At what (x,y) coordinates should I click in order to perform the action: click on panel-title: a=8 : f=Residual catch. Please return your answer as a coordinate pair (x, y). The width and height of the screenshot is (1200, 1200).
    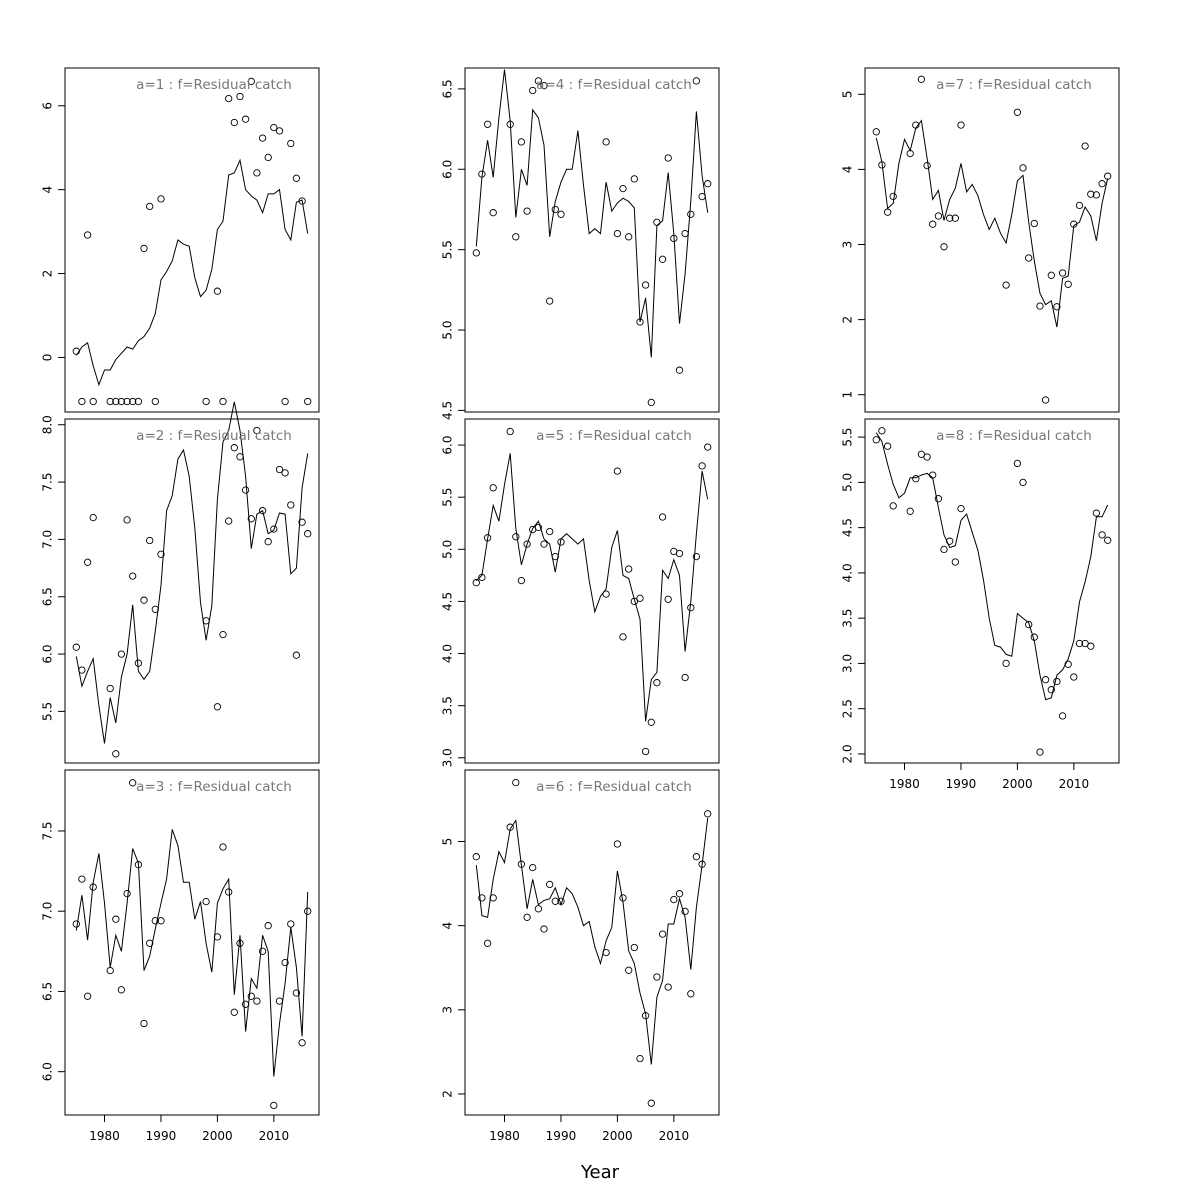
    Looking at the image, I should click on (1014, 436).